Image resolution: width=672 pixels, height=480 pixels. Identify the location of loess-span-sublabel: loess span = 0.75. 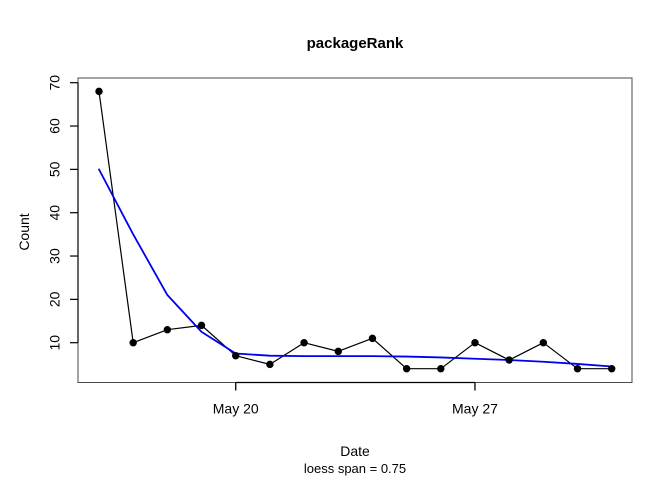
(355, 468).